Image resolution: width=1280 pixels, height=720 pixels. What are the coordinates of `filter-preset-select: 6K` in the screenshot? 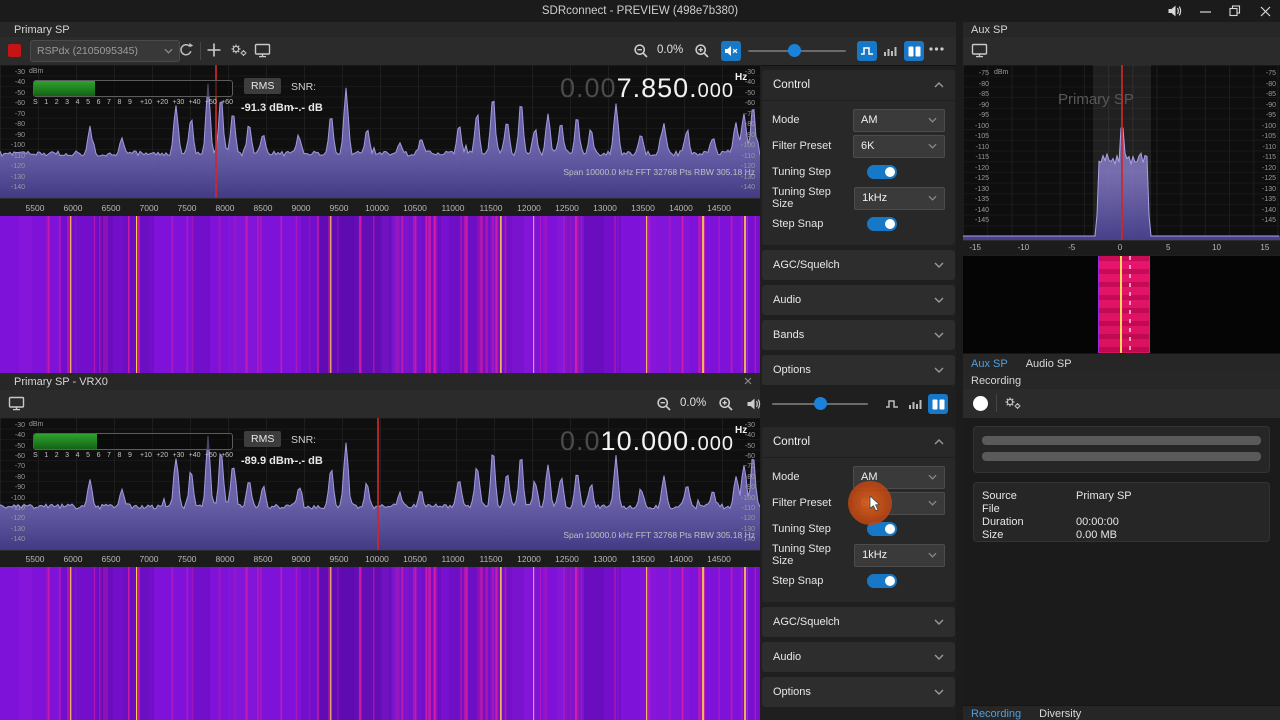 It's located at (899, 146).